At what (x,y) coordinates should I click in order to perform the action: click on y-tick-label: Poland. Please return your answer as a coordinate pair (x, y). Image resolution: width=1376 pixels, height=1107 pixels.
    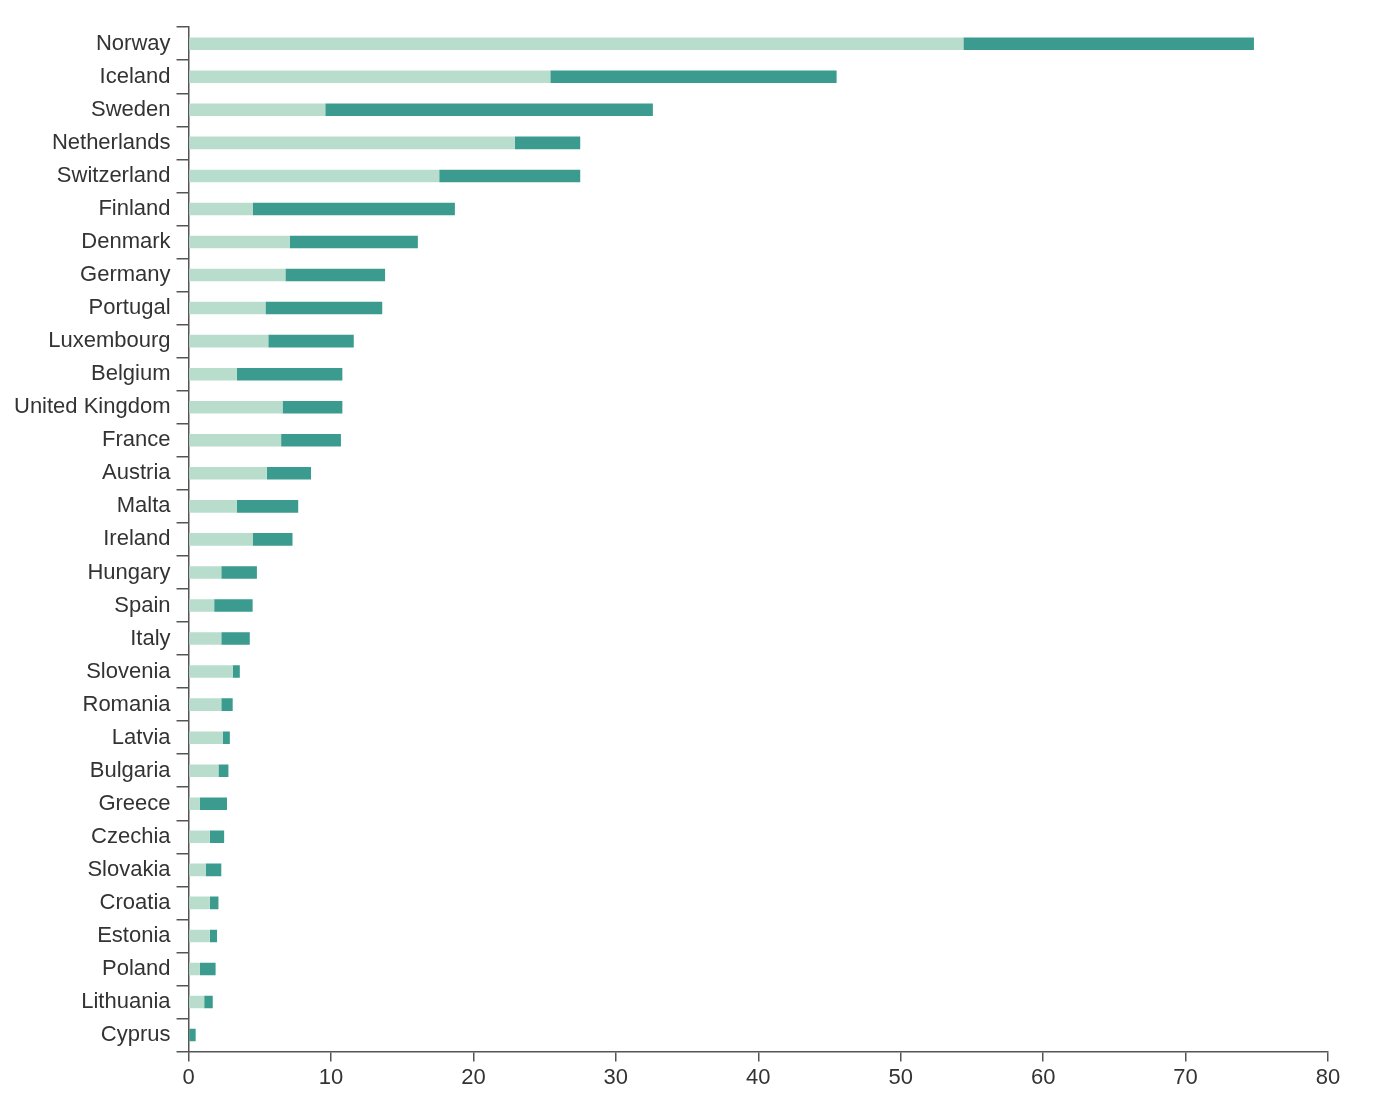
    Looking at the image, I should click on (136, 968).